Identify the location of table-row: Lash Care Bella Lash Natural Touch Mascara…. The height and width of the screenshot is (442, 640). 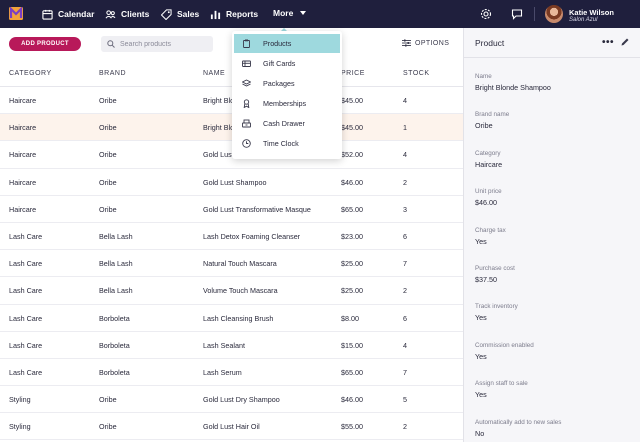
(231, 264).